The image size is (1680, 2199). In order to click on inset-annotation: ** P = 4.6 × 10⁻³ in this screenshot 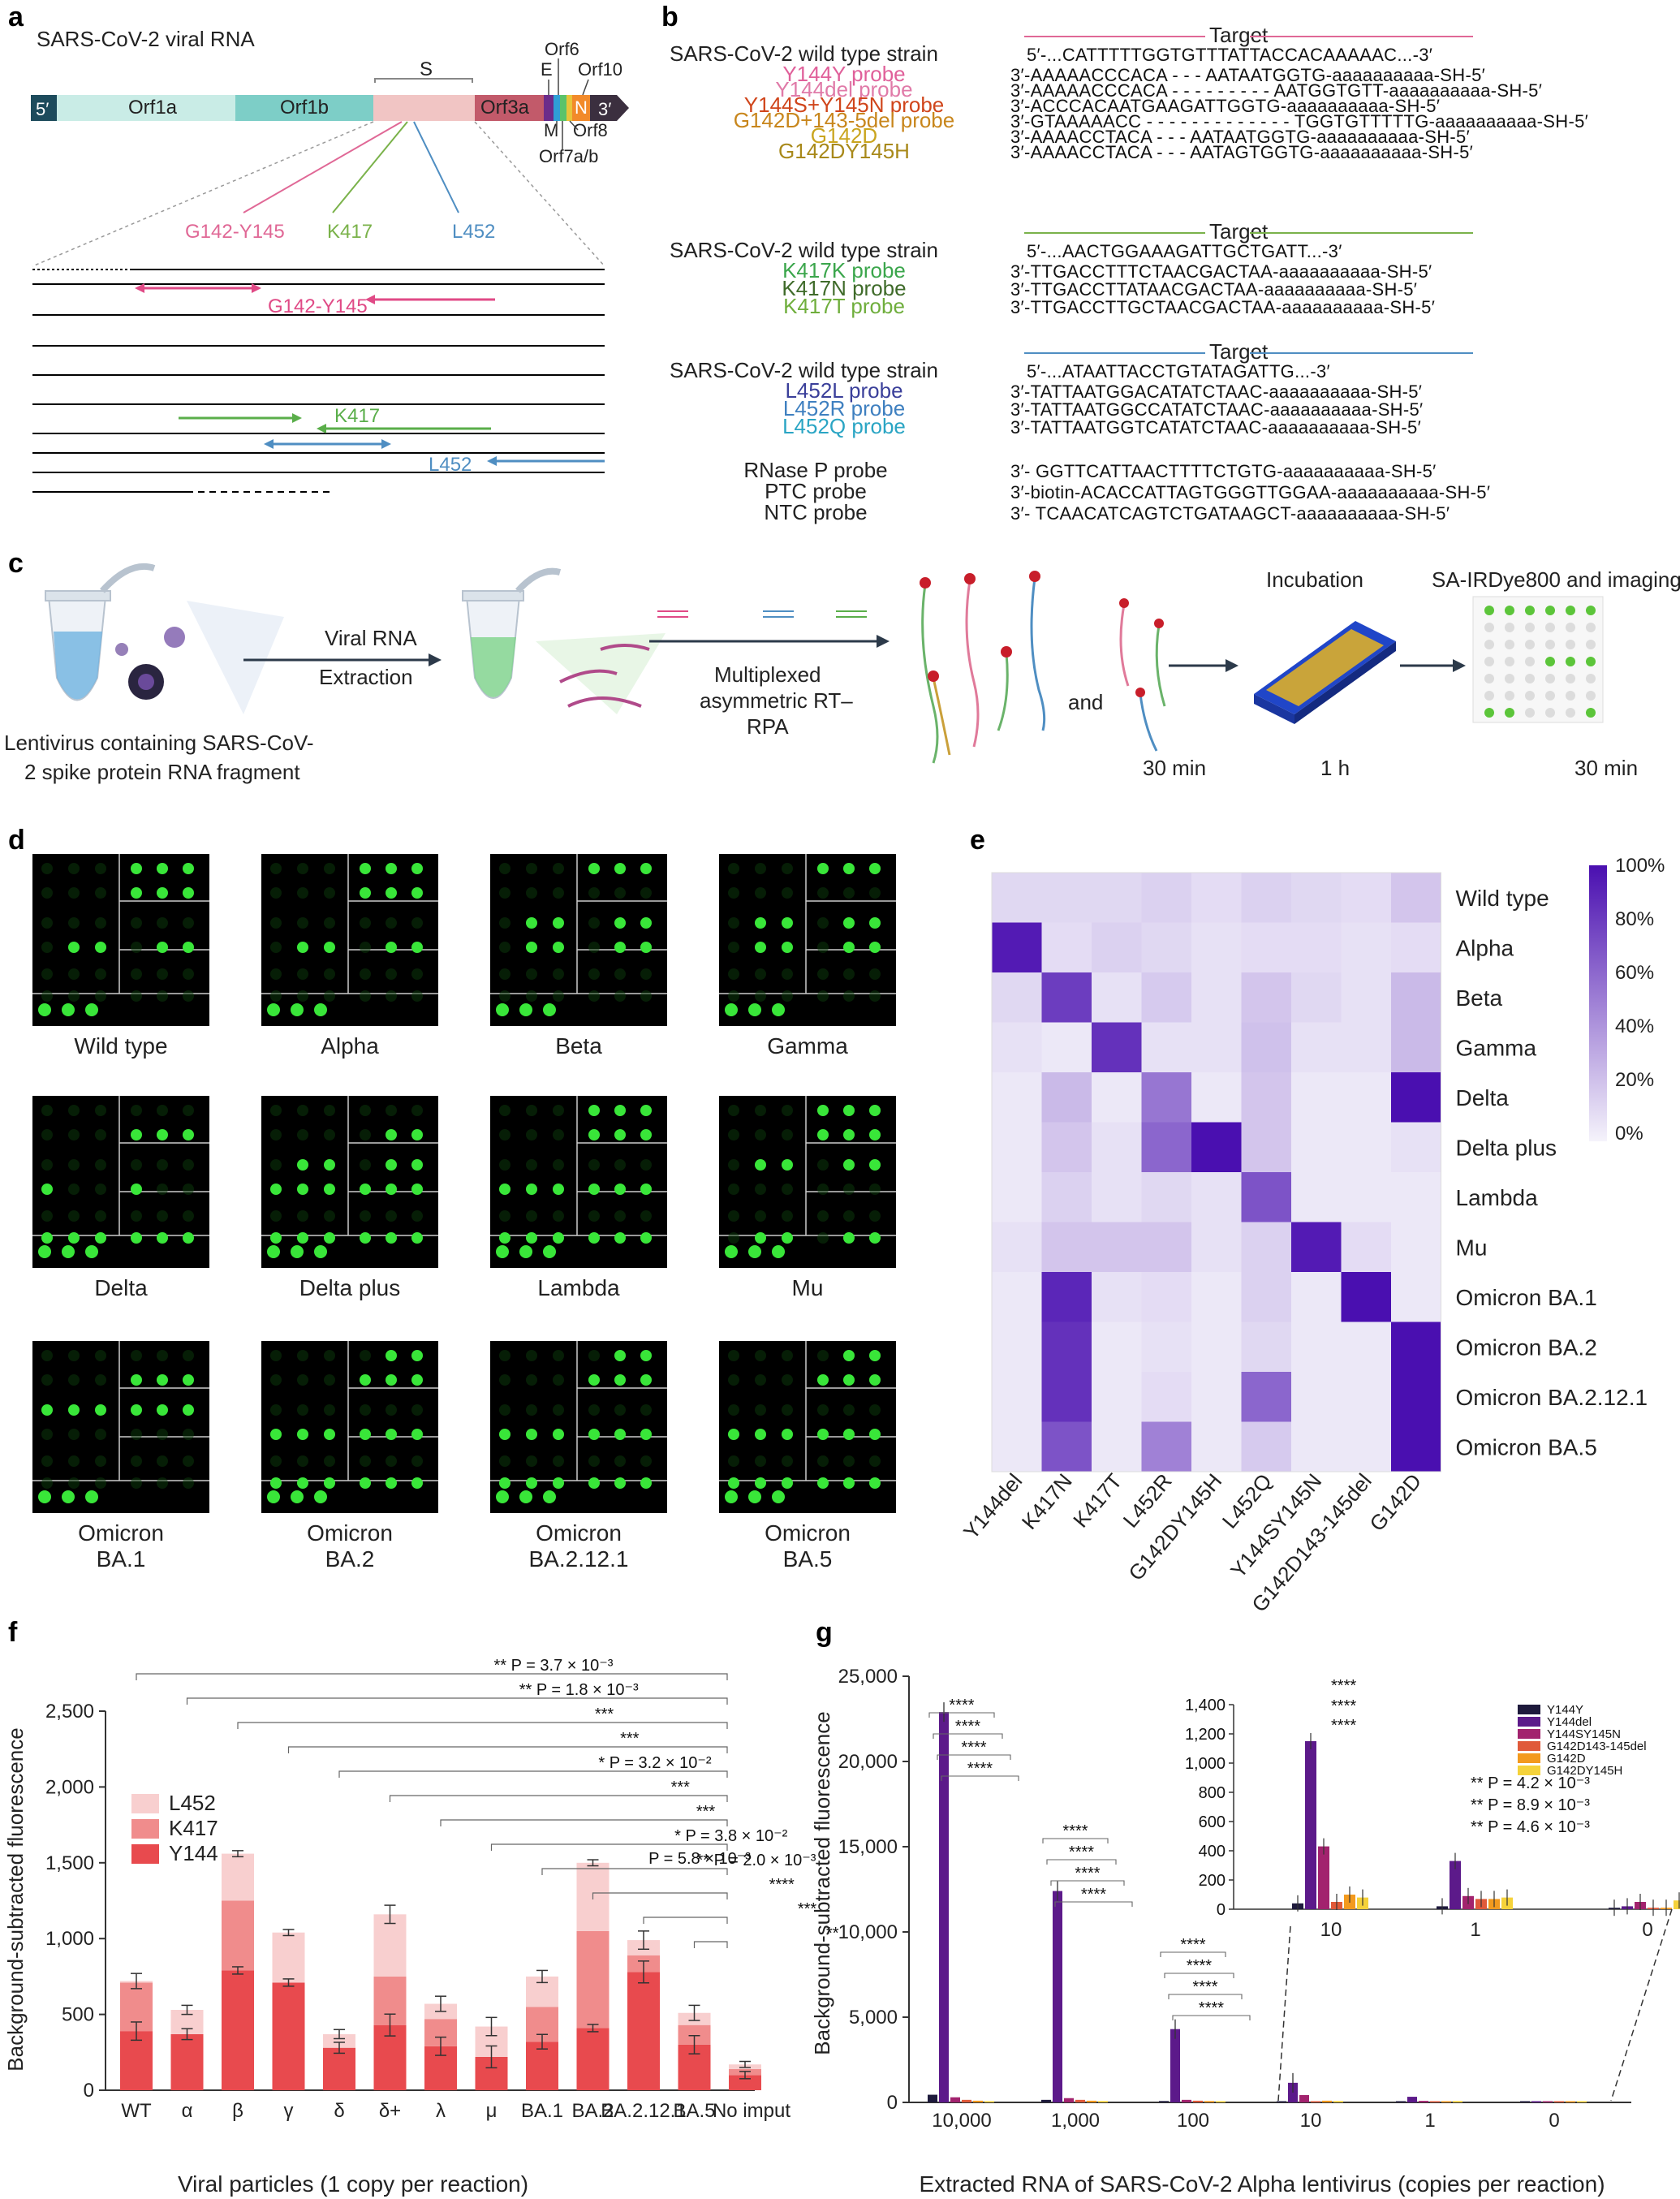, I will do `click(1531, 1827)`.